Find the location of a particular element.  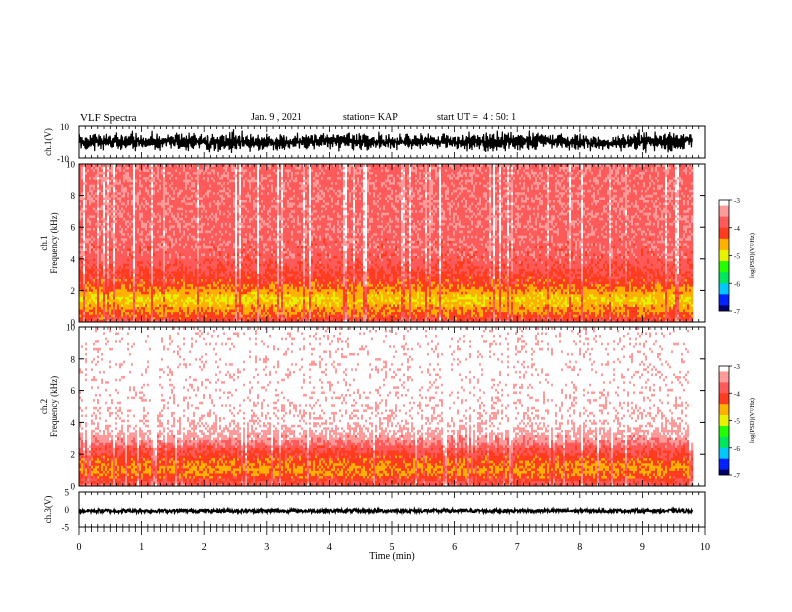

start-time-label: start UT = 4 : 50: 1 is located at coordinates (476, 117).